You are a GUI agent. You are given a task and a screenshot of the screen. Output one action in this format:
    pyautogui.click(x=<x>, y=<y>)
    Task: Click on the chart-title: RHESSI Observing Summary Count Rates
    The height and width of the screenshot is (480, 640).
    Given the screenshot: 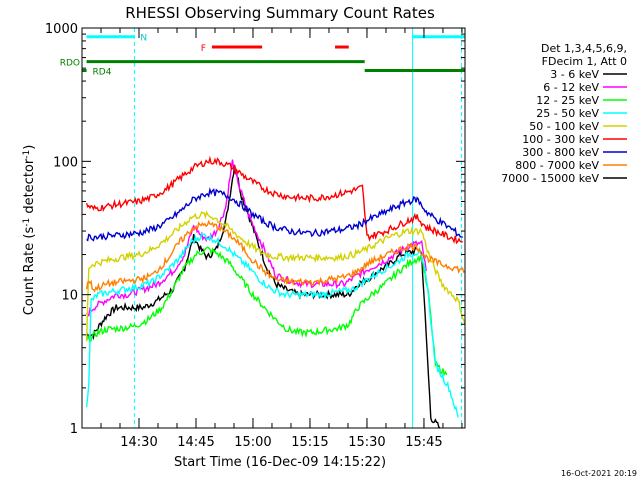 What is the action you would take?
    pyautogui.click(x=280, y=13)
    